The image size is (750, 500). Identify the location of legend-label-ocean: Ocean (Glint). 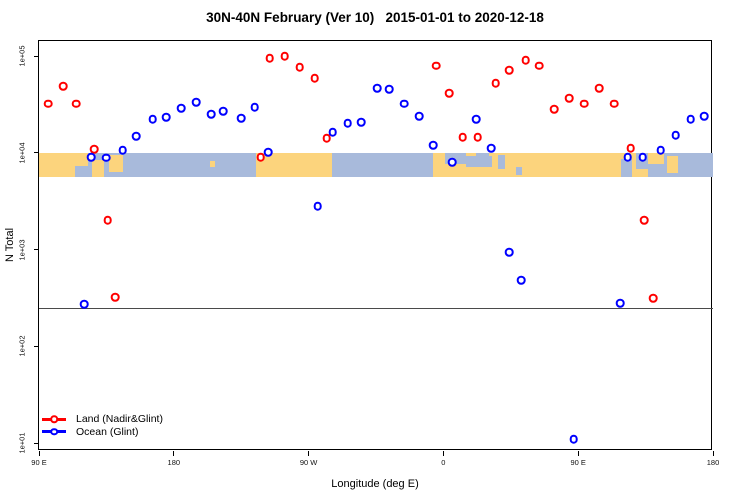
(107, 431).